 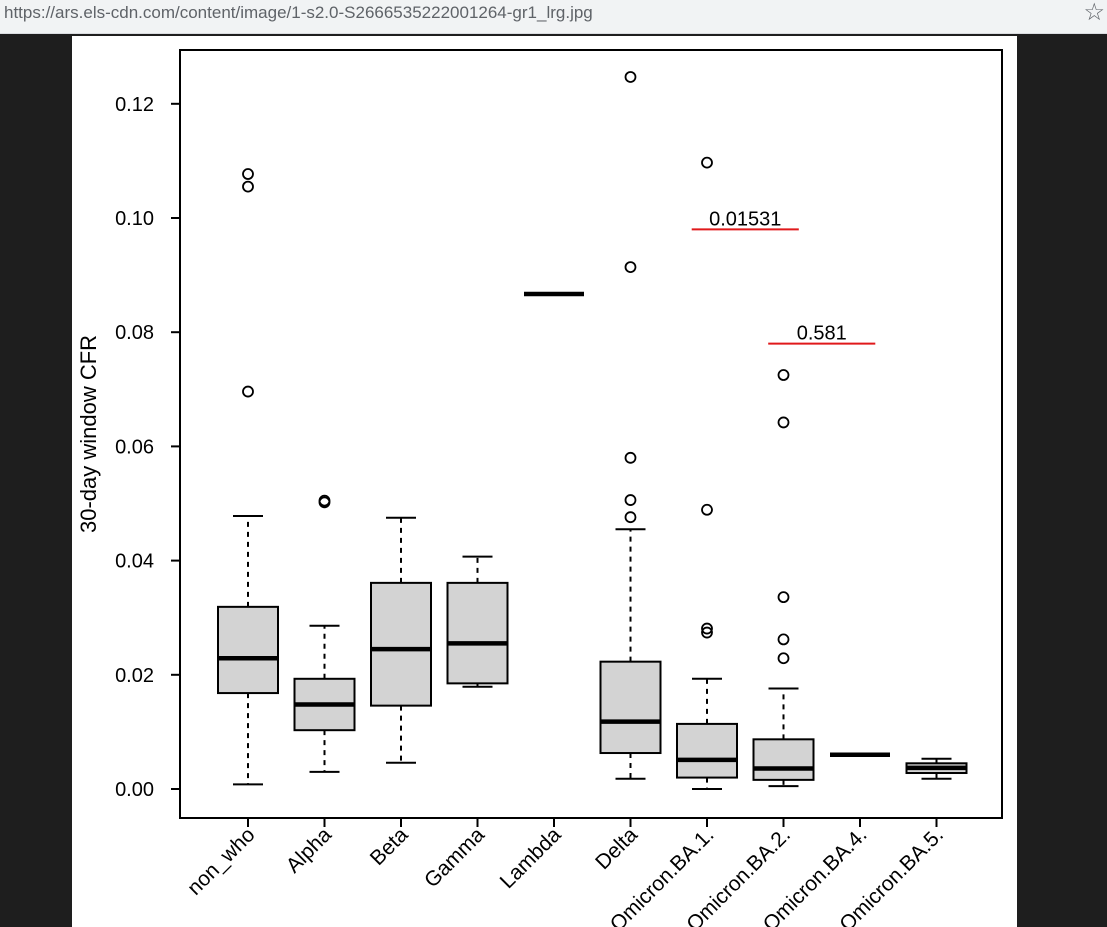 I want to click on box-Omicron.BA.5., so click(x=936, y=768).